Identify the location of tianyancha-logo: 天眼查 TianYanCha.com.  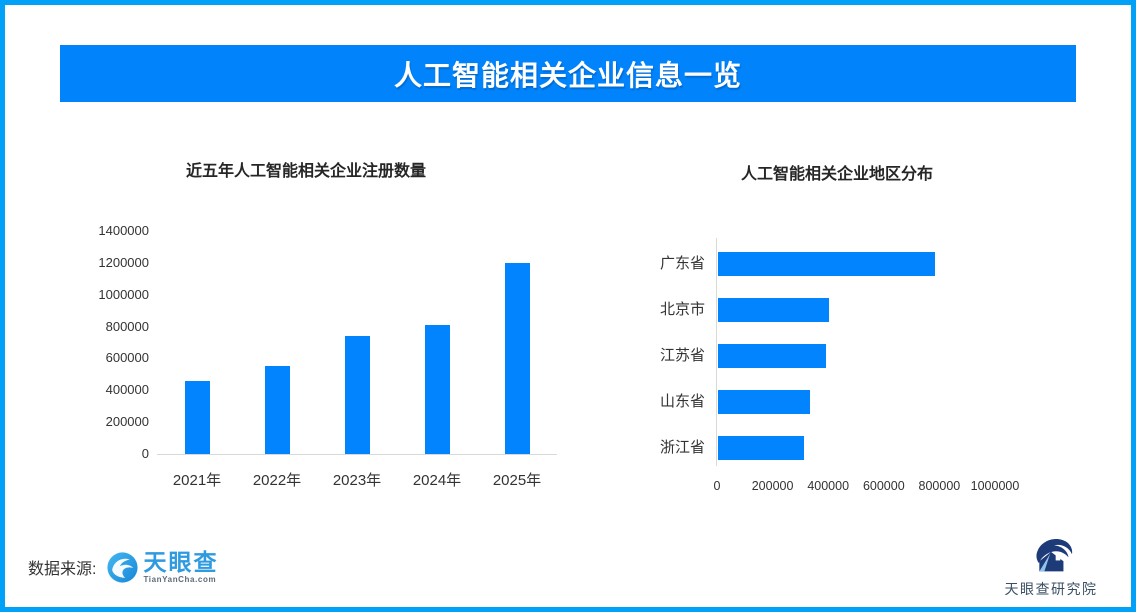
(163, 566).